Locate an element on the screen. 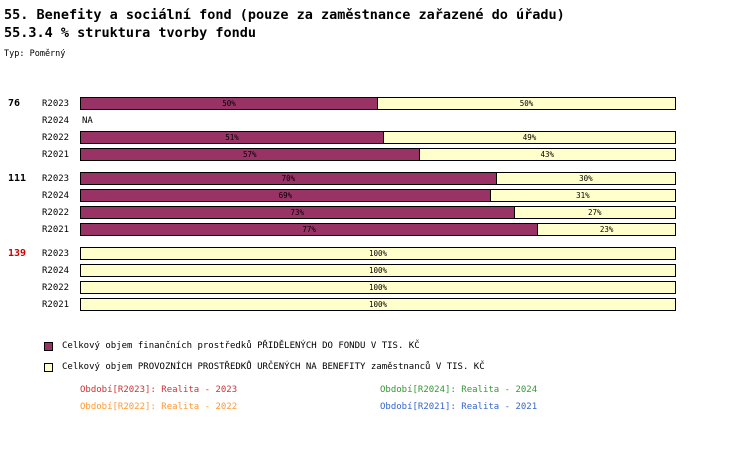 The width and height of the screenshot is (750, 476). bar-track: 77% 23% is located at coordinates (378, 229).